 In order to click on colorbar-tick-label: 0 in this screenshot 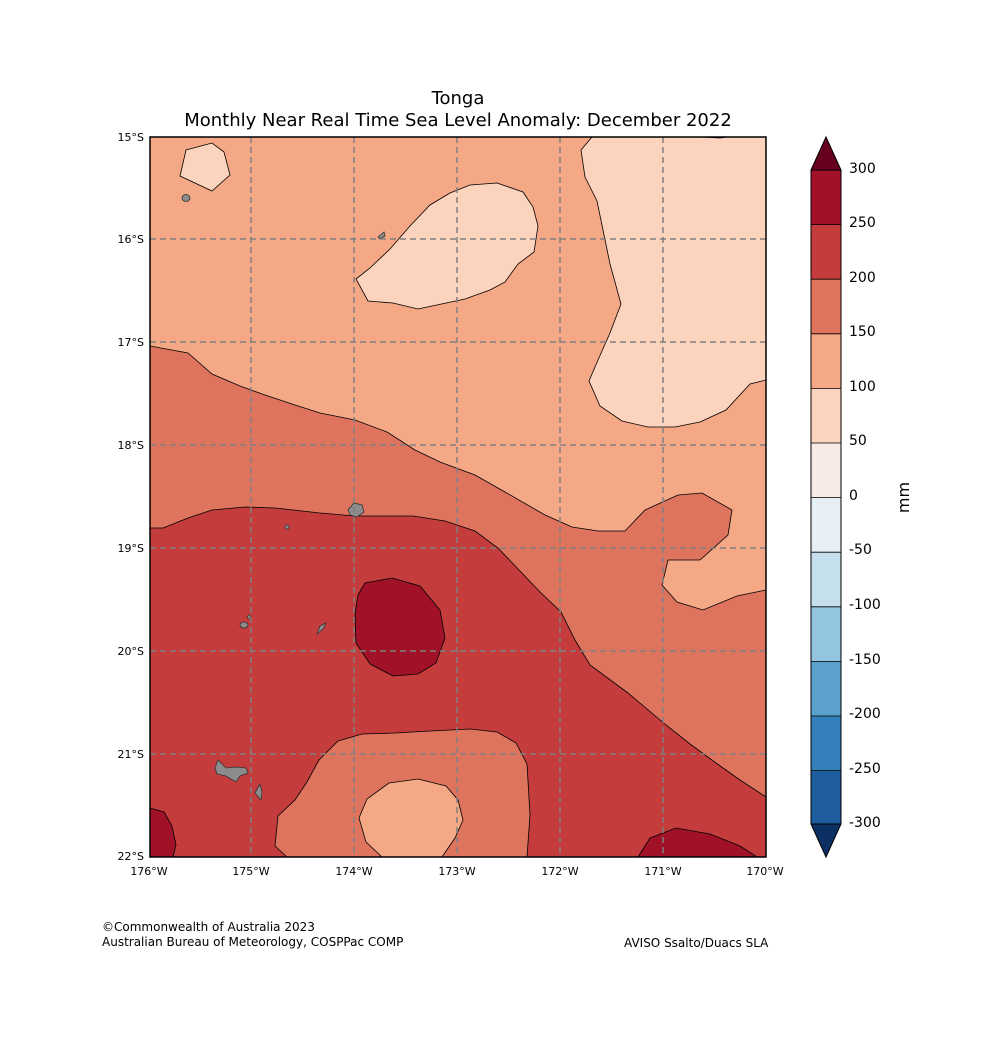, I will do `click(853, 496)`.